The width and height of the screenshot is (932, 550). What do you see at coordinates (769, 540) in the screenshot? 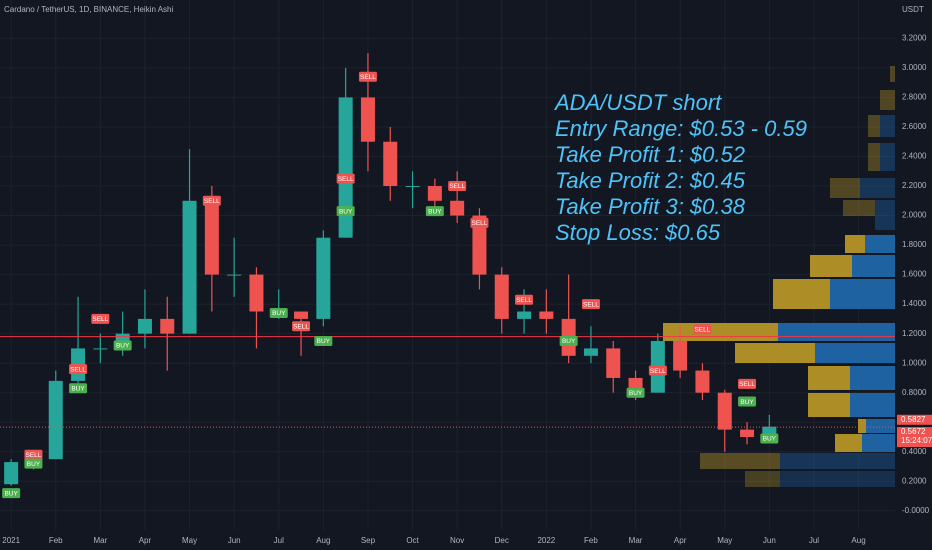
I see `x-tick-label: Jun` at bounding box center [769, 540].